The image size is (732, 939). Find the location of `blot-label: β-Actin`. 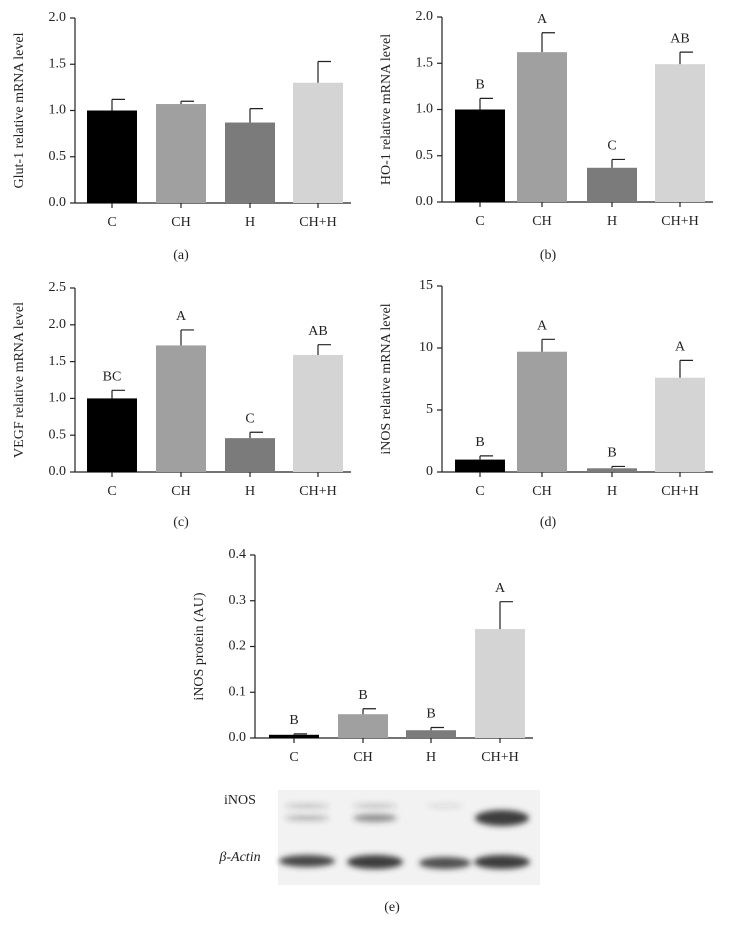

blot-label: β-Actin is located at coordinates (239, 857).